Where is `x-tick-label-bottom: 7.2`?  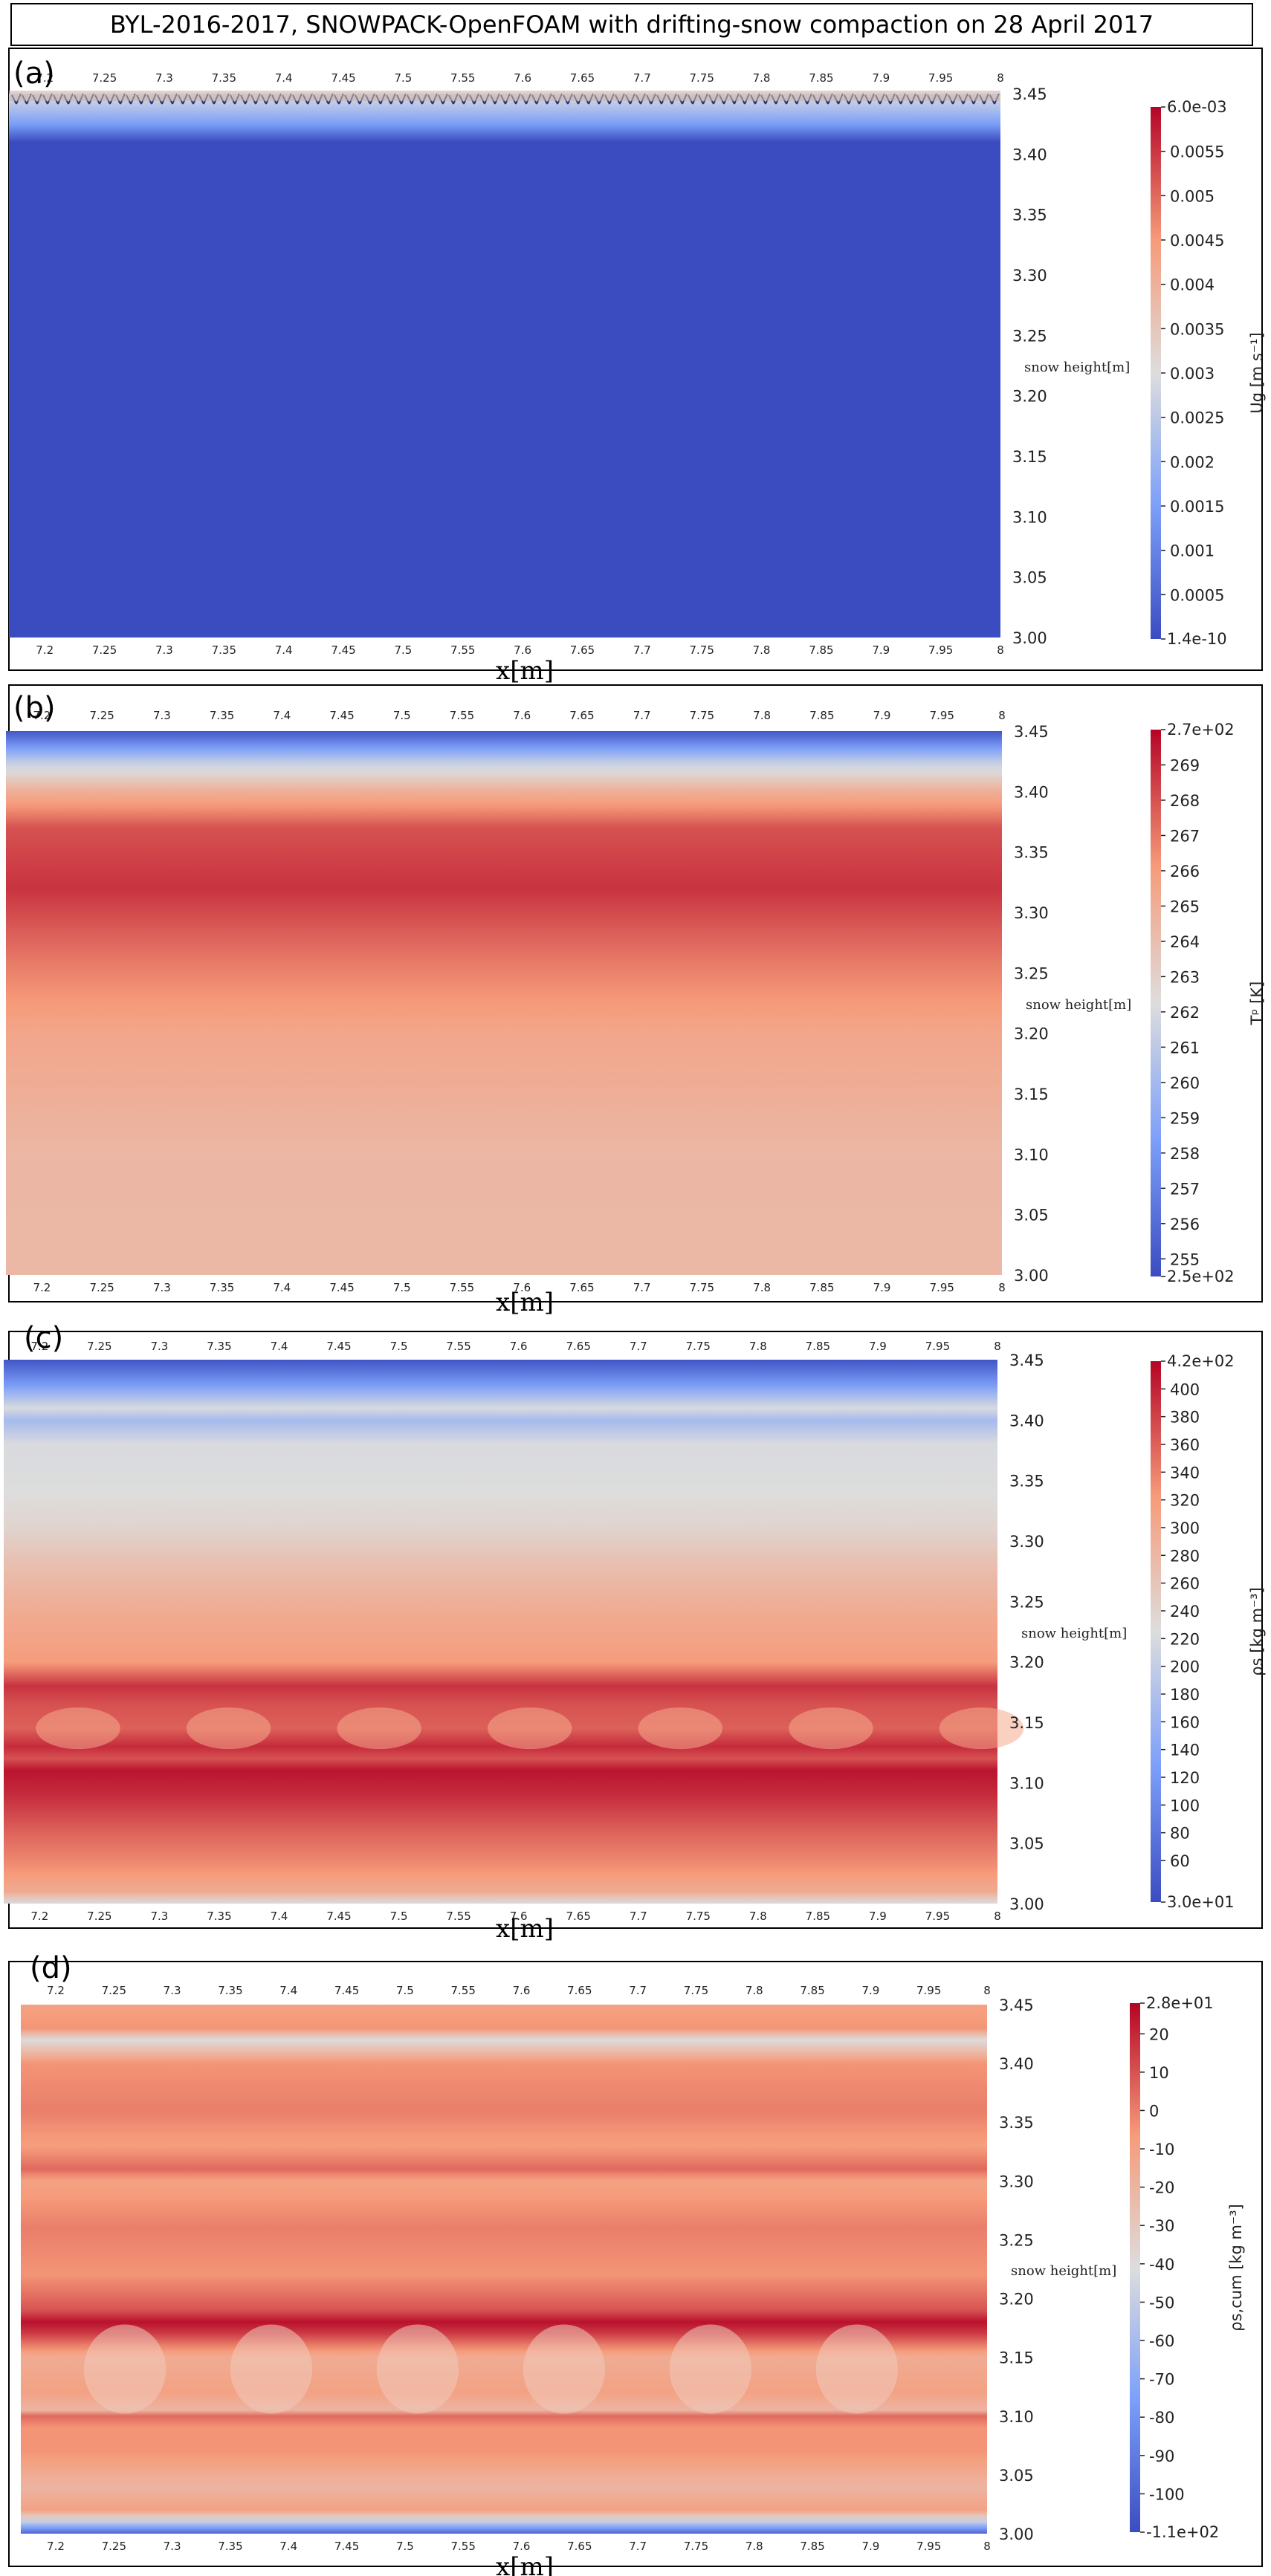
x-tick-label-bottom: 7.2 is located at coordinates (45, 650).